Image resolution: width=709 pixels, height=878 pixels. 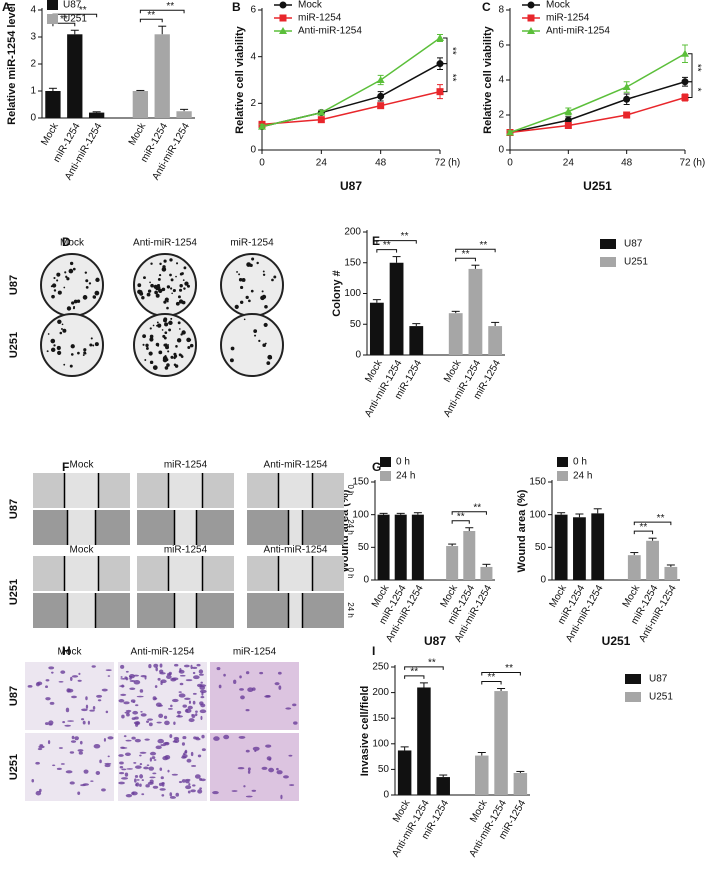 What do you see at coordinates (597, 93) in the screenshot?
I see `series-line` at bounding box center [597, 93].